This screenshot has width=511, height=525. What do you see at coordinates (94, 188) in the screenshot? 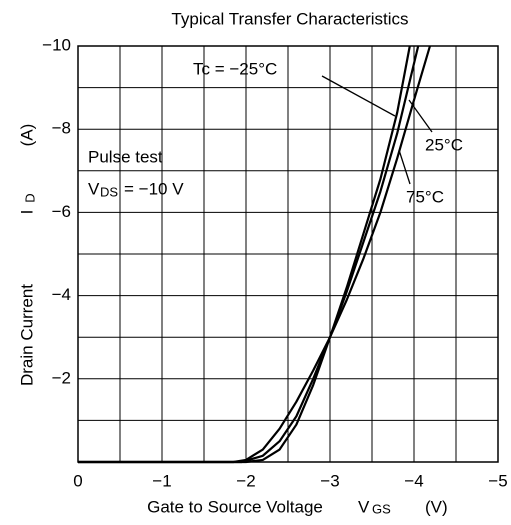
I see `annotation: V` at bounding box center [94, 188].